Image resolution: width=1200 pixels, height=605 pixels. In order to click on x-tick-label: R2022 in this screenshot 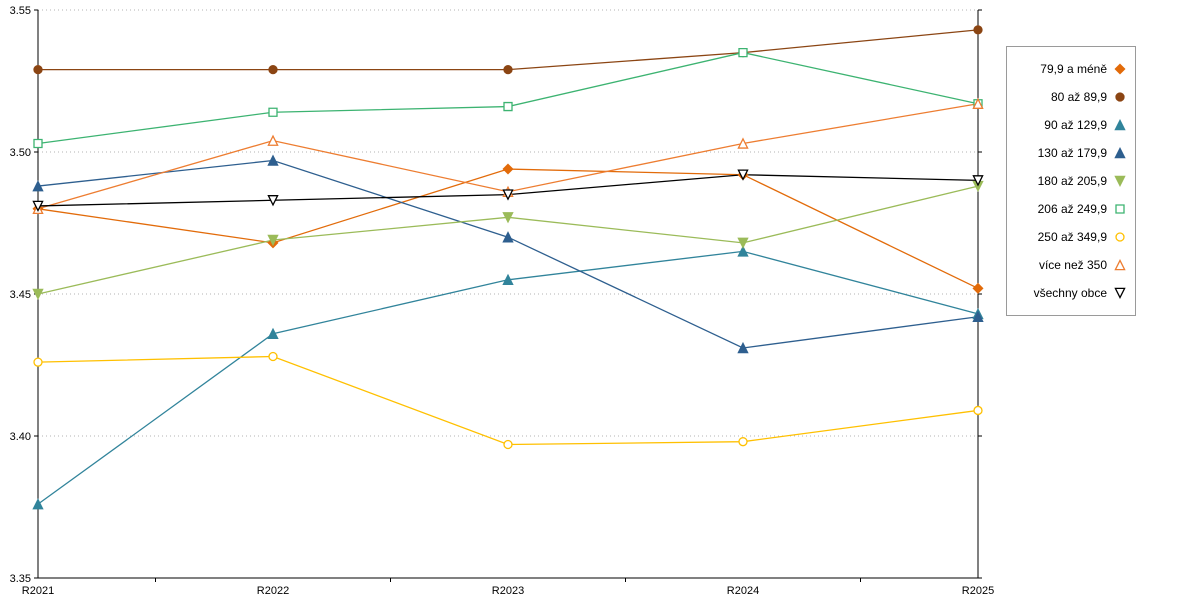, I will do `click(273, 591)`.